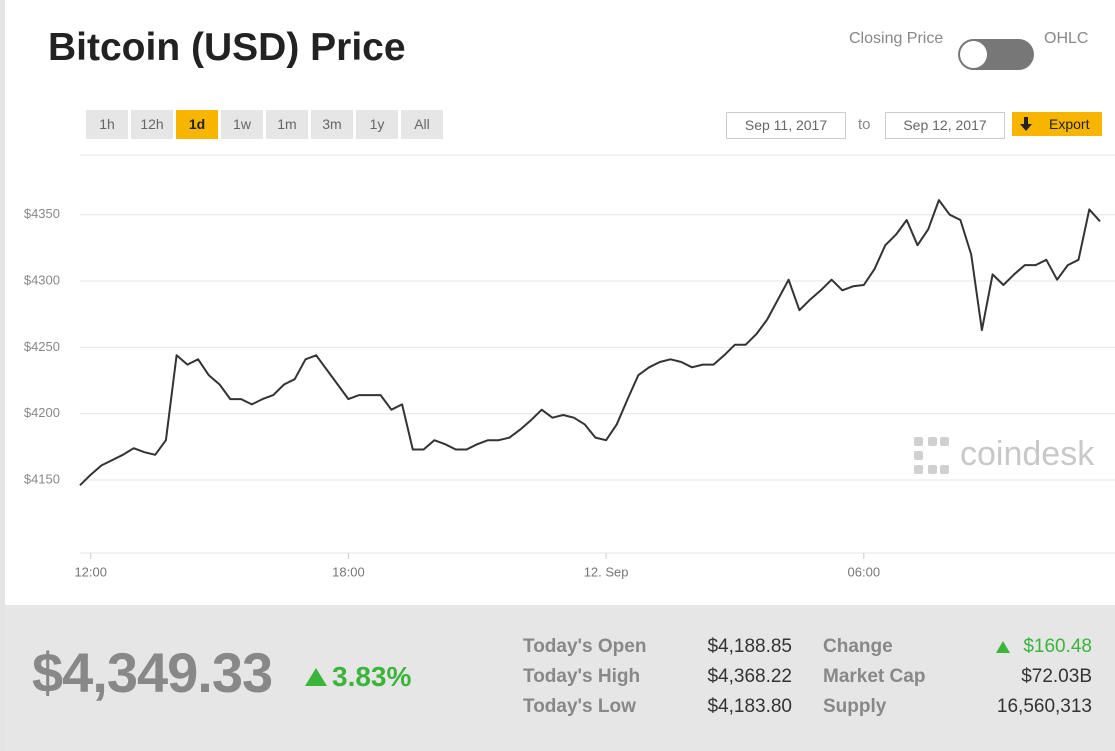 Image resolution: width=1115 pixels, height=751 pixels. I want to click on stat-label: Market Cap, so click(874, 676).